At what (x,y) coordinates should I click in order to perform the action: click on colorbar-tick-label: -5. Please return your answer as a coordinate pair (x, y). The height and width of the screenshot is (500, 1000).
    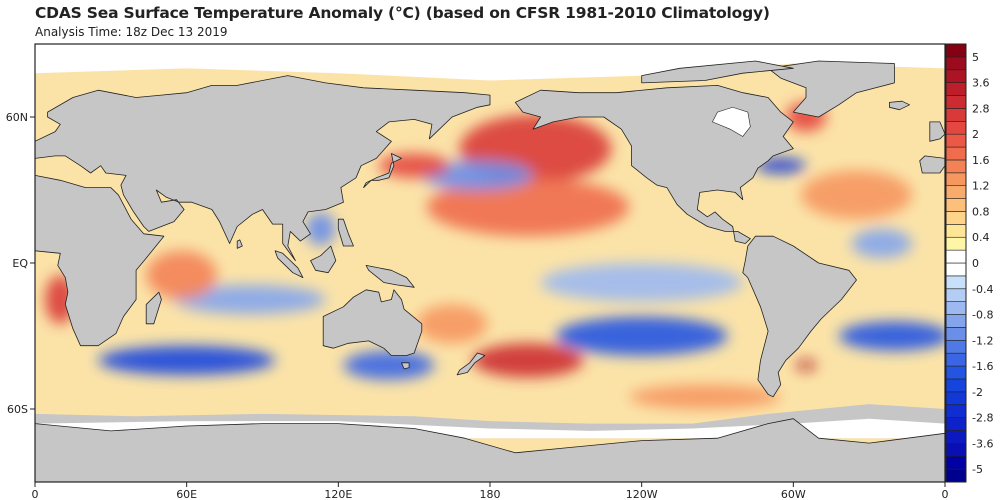
    Looking at the image, I should click on (977, 469).